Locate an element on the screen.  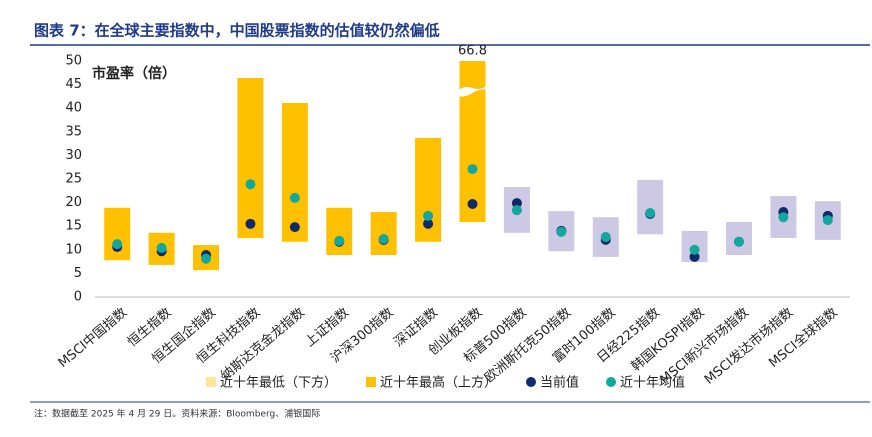
y-tick-label: 30 is located at coordinates (73, 155).